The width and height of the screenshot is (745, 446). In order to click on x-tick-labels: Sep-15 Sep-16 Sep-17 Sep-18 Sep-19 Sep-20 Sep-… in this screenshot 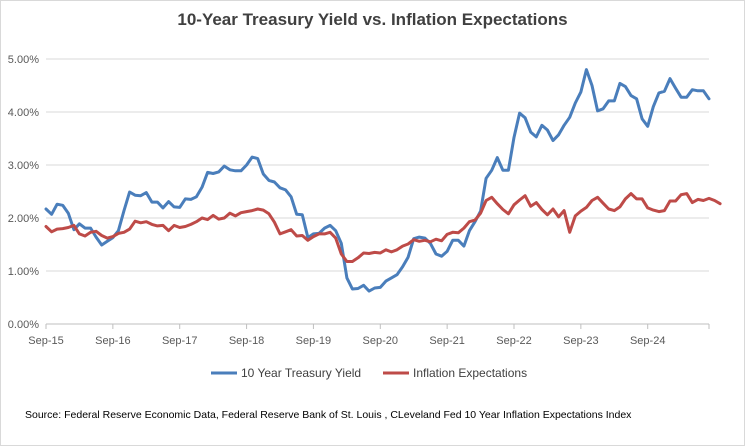, I will do `click(346, 341)`.